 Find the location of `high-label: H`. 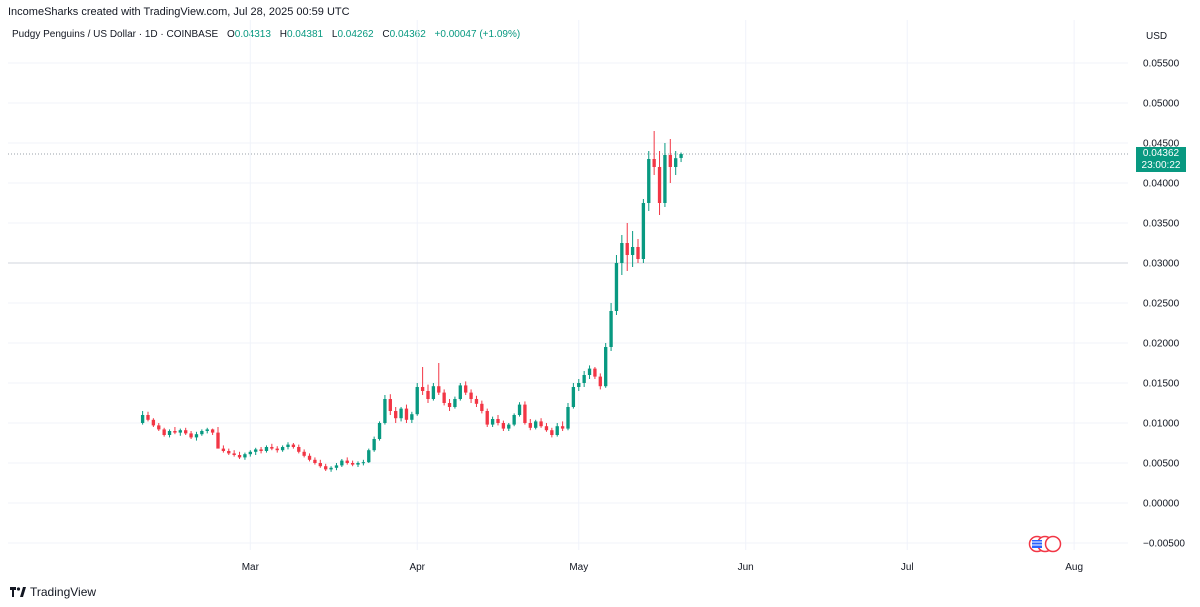

high-label: H is located at coordinates (283, 34).